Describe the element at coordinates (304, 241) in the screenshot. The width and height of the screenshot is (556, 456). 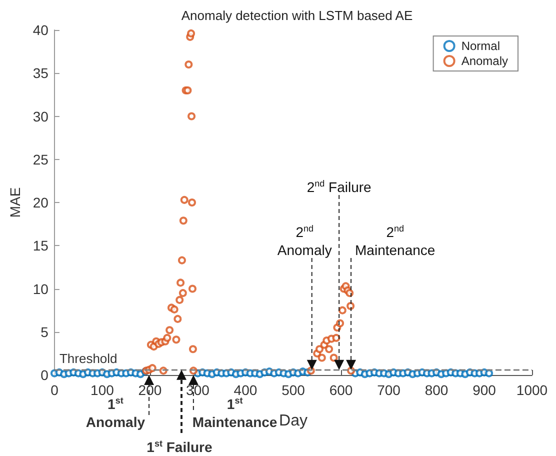
I see `annotation: 2$^{nd}$ Anomaly` at that location.